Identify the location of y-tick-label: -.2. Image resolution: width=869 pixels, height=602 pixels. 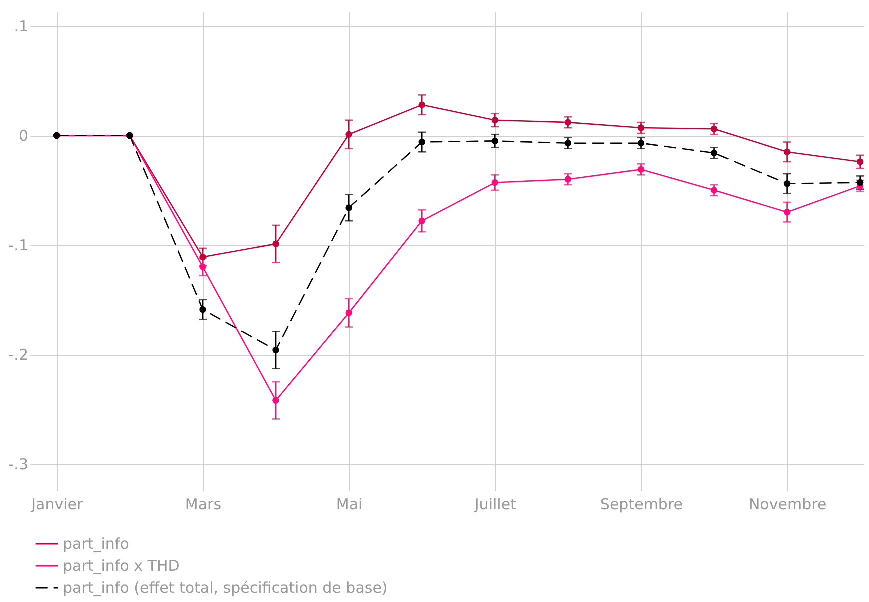
(18, 355).